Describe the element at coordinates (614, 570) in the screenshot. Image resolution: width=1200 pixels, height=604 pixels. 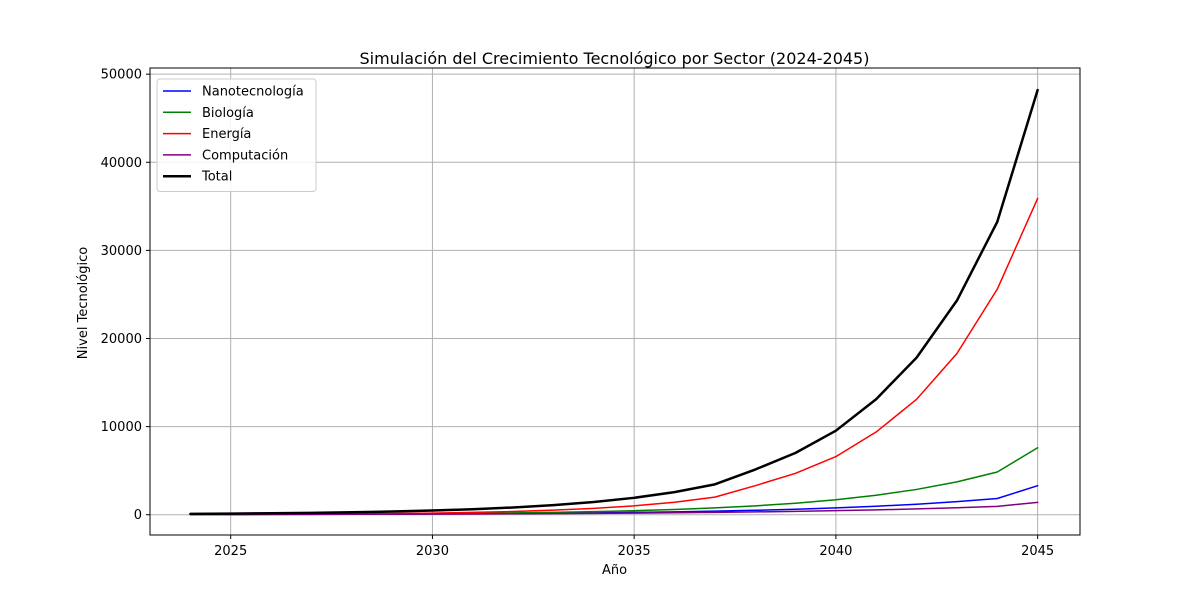
I see `x-axis-label: Año` at that location.